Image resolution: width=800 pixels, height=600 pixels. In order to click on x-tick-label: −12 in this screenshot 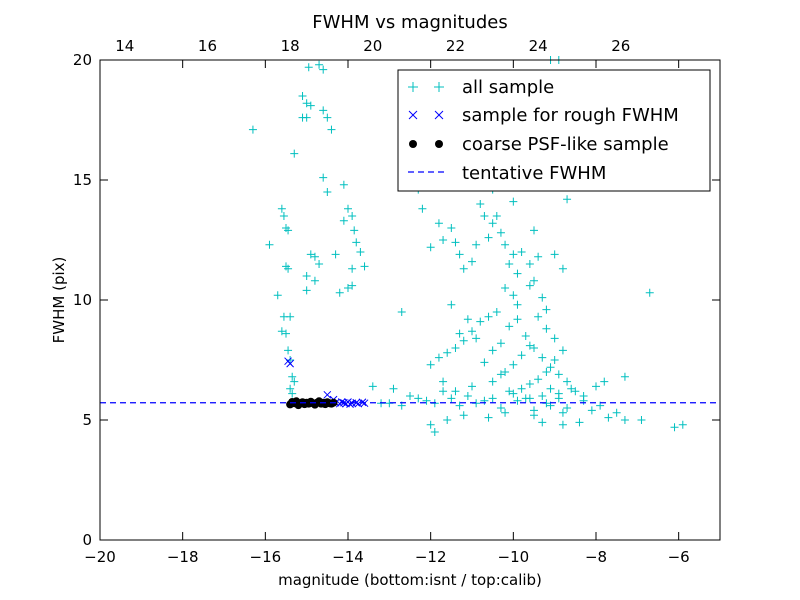, I will do `click(431, 557)`.